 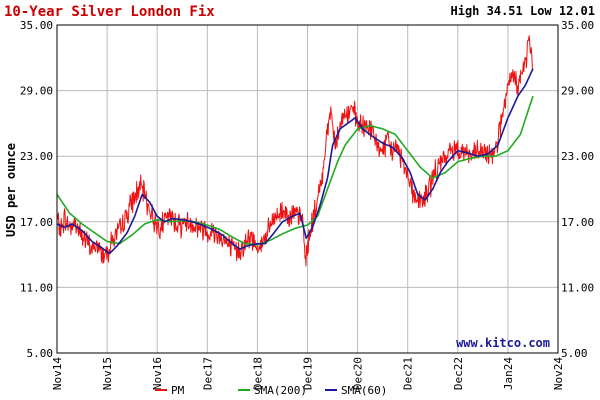 What do you see at coordinates (523, 11) in the screenshot?
I see `high-low-stats: High 34.51 Low 12.01` at bounding box center [523, 11].